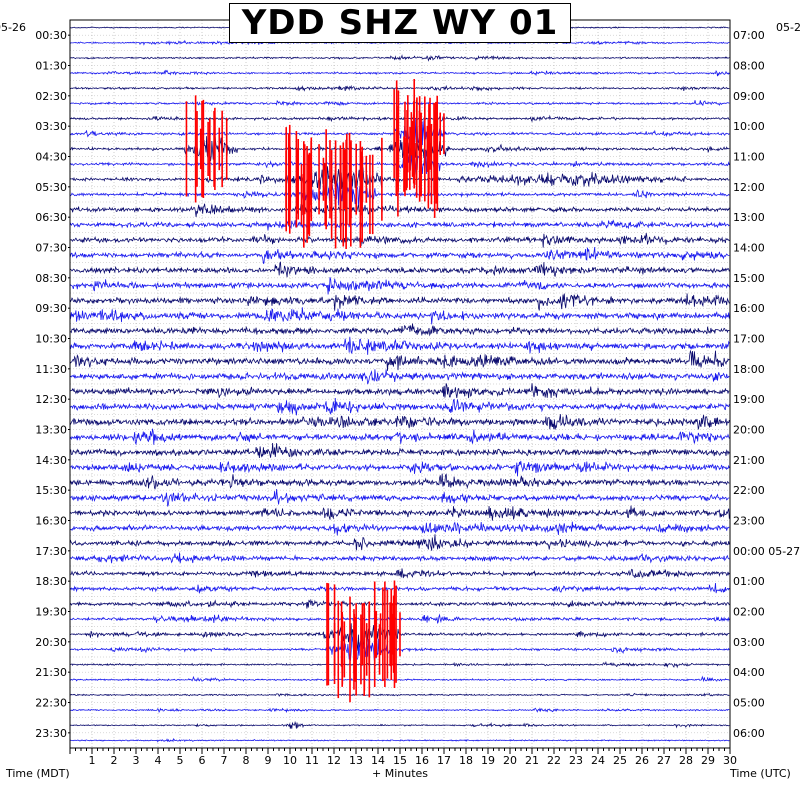 This screenshot has width=800, height=800. Describe the element at coordinates (749, 521) in the screenshot. I see `right-time-tick: 23:00` at that location.